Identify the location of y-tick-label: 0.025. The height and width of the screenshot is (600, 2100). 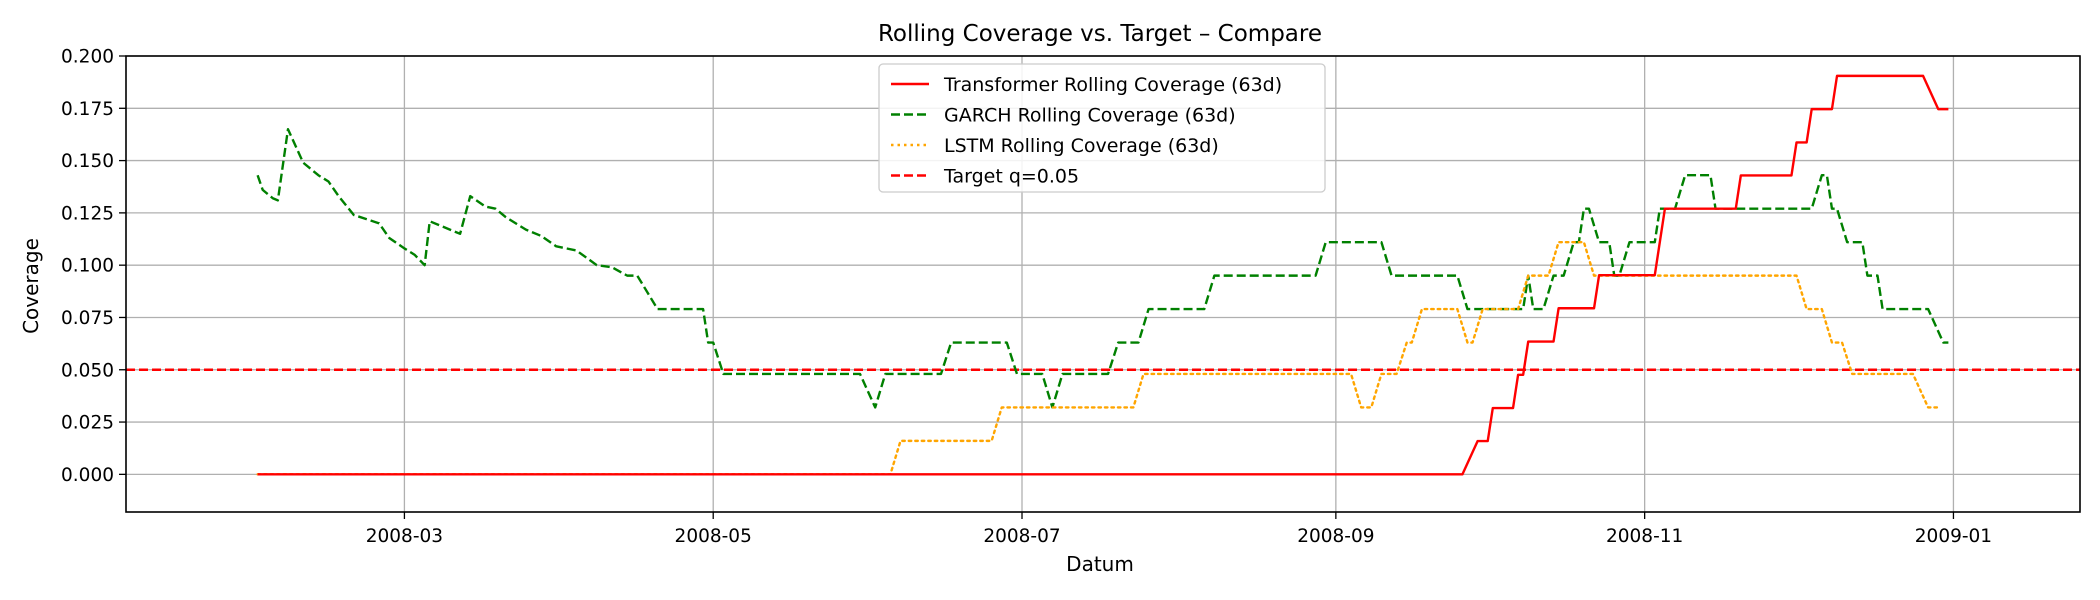
(87, 423).